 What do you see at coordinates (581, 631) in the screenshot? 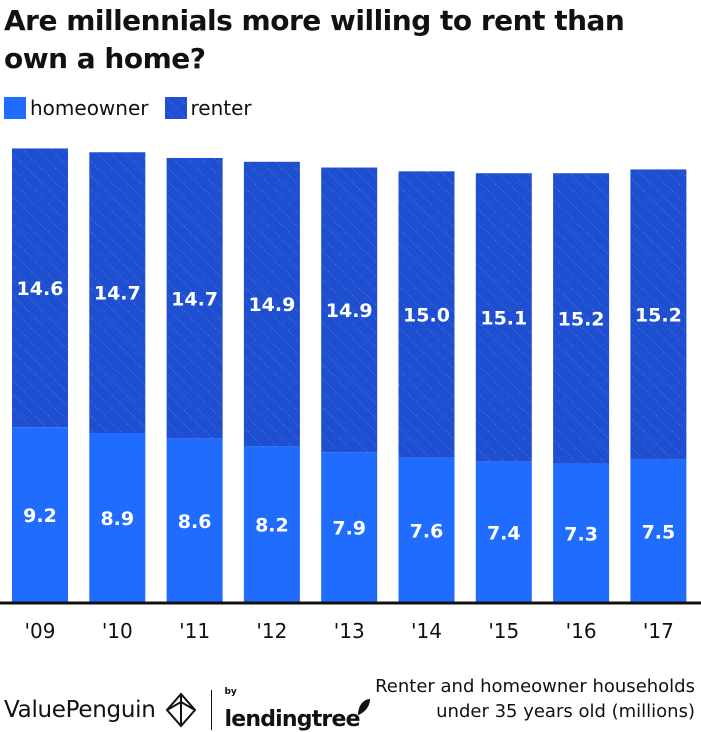
I see `x-tick-label-7: '16` at bounding box center [581, 631].